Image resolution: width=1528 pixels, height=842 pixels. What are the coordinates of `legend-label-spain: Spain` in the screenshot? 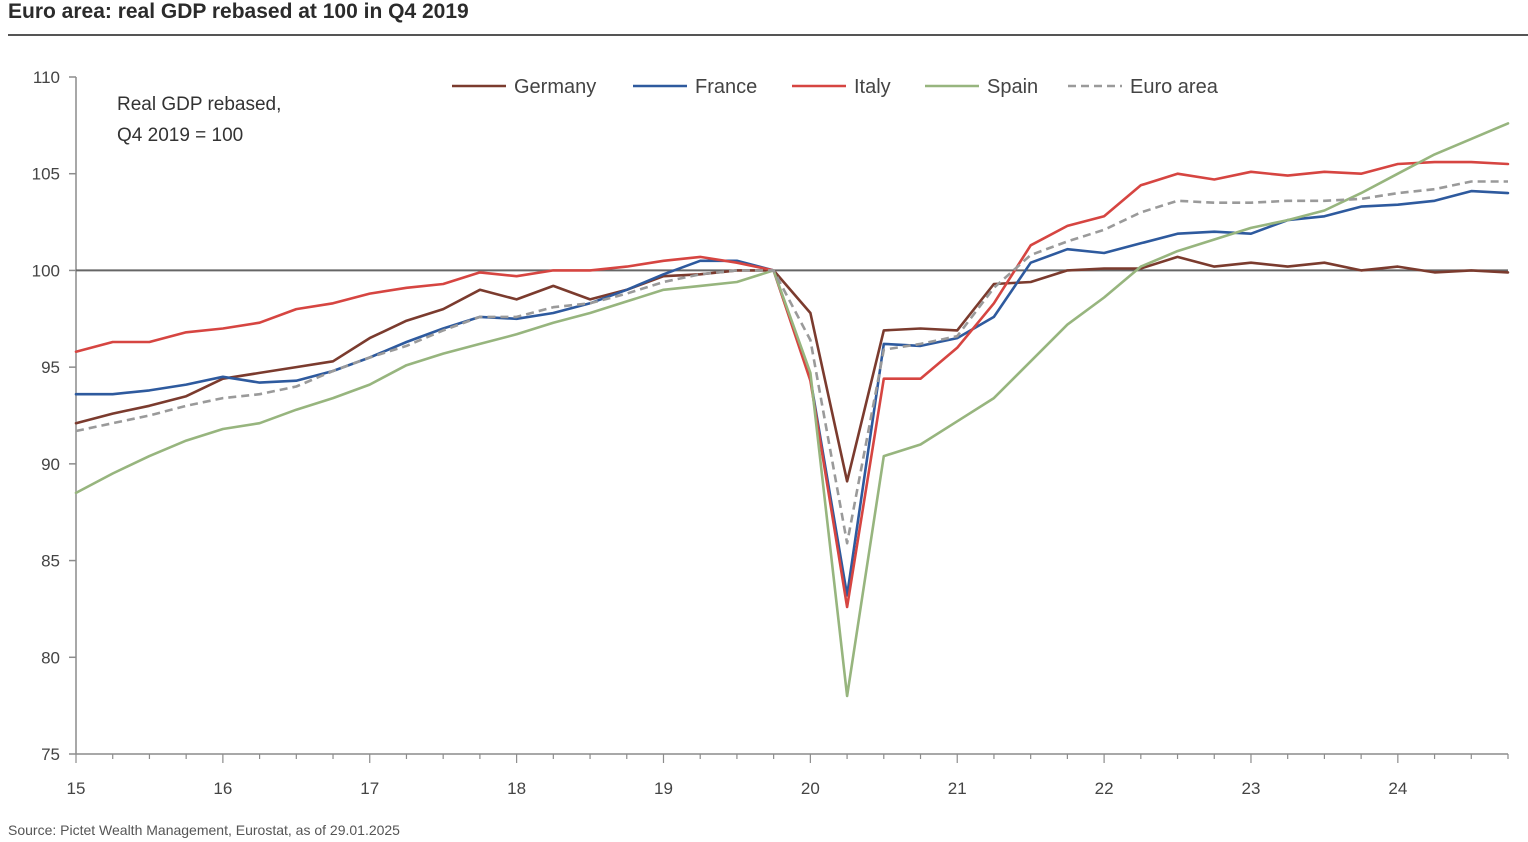 It's located at (1012, 87).